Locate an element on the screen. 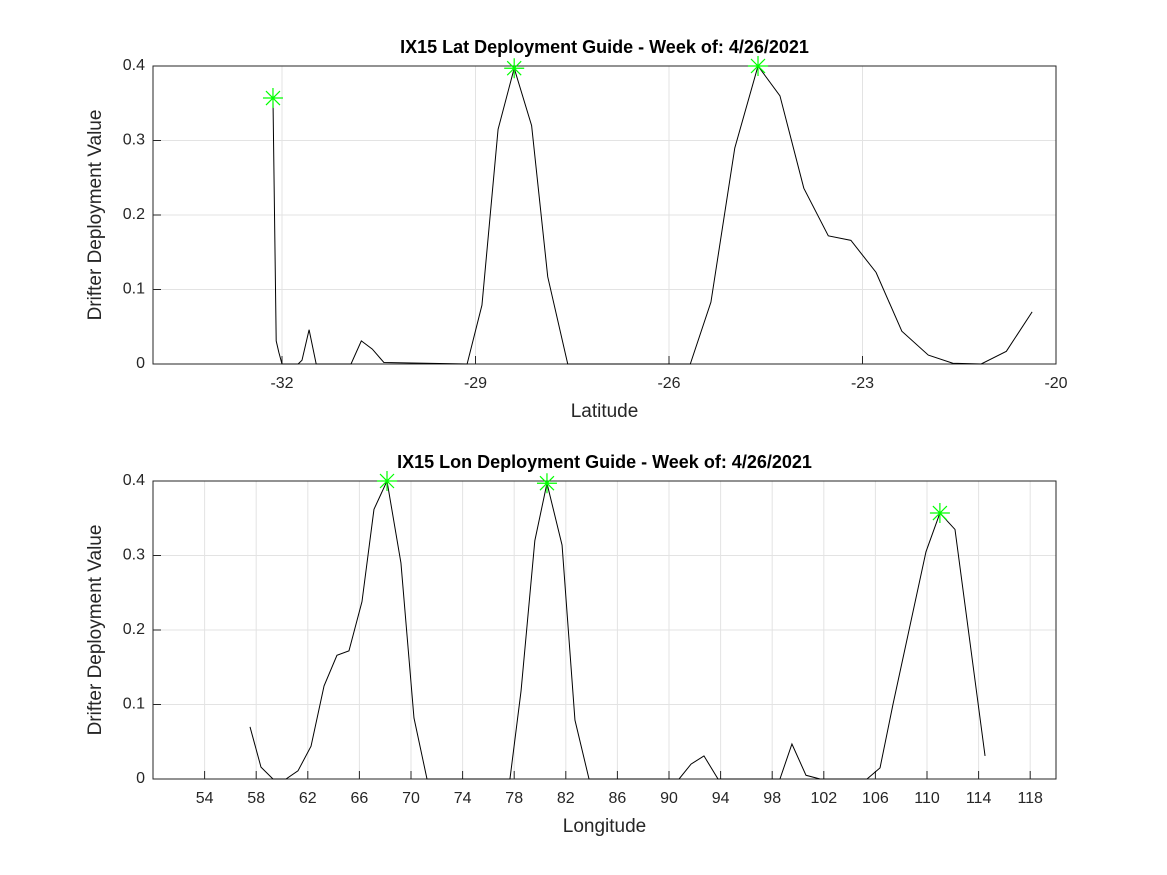 The image size is (1167, 875). x-tick-label: 66 is located at coordinates (360, 798).